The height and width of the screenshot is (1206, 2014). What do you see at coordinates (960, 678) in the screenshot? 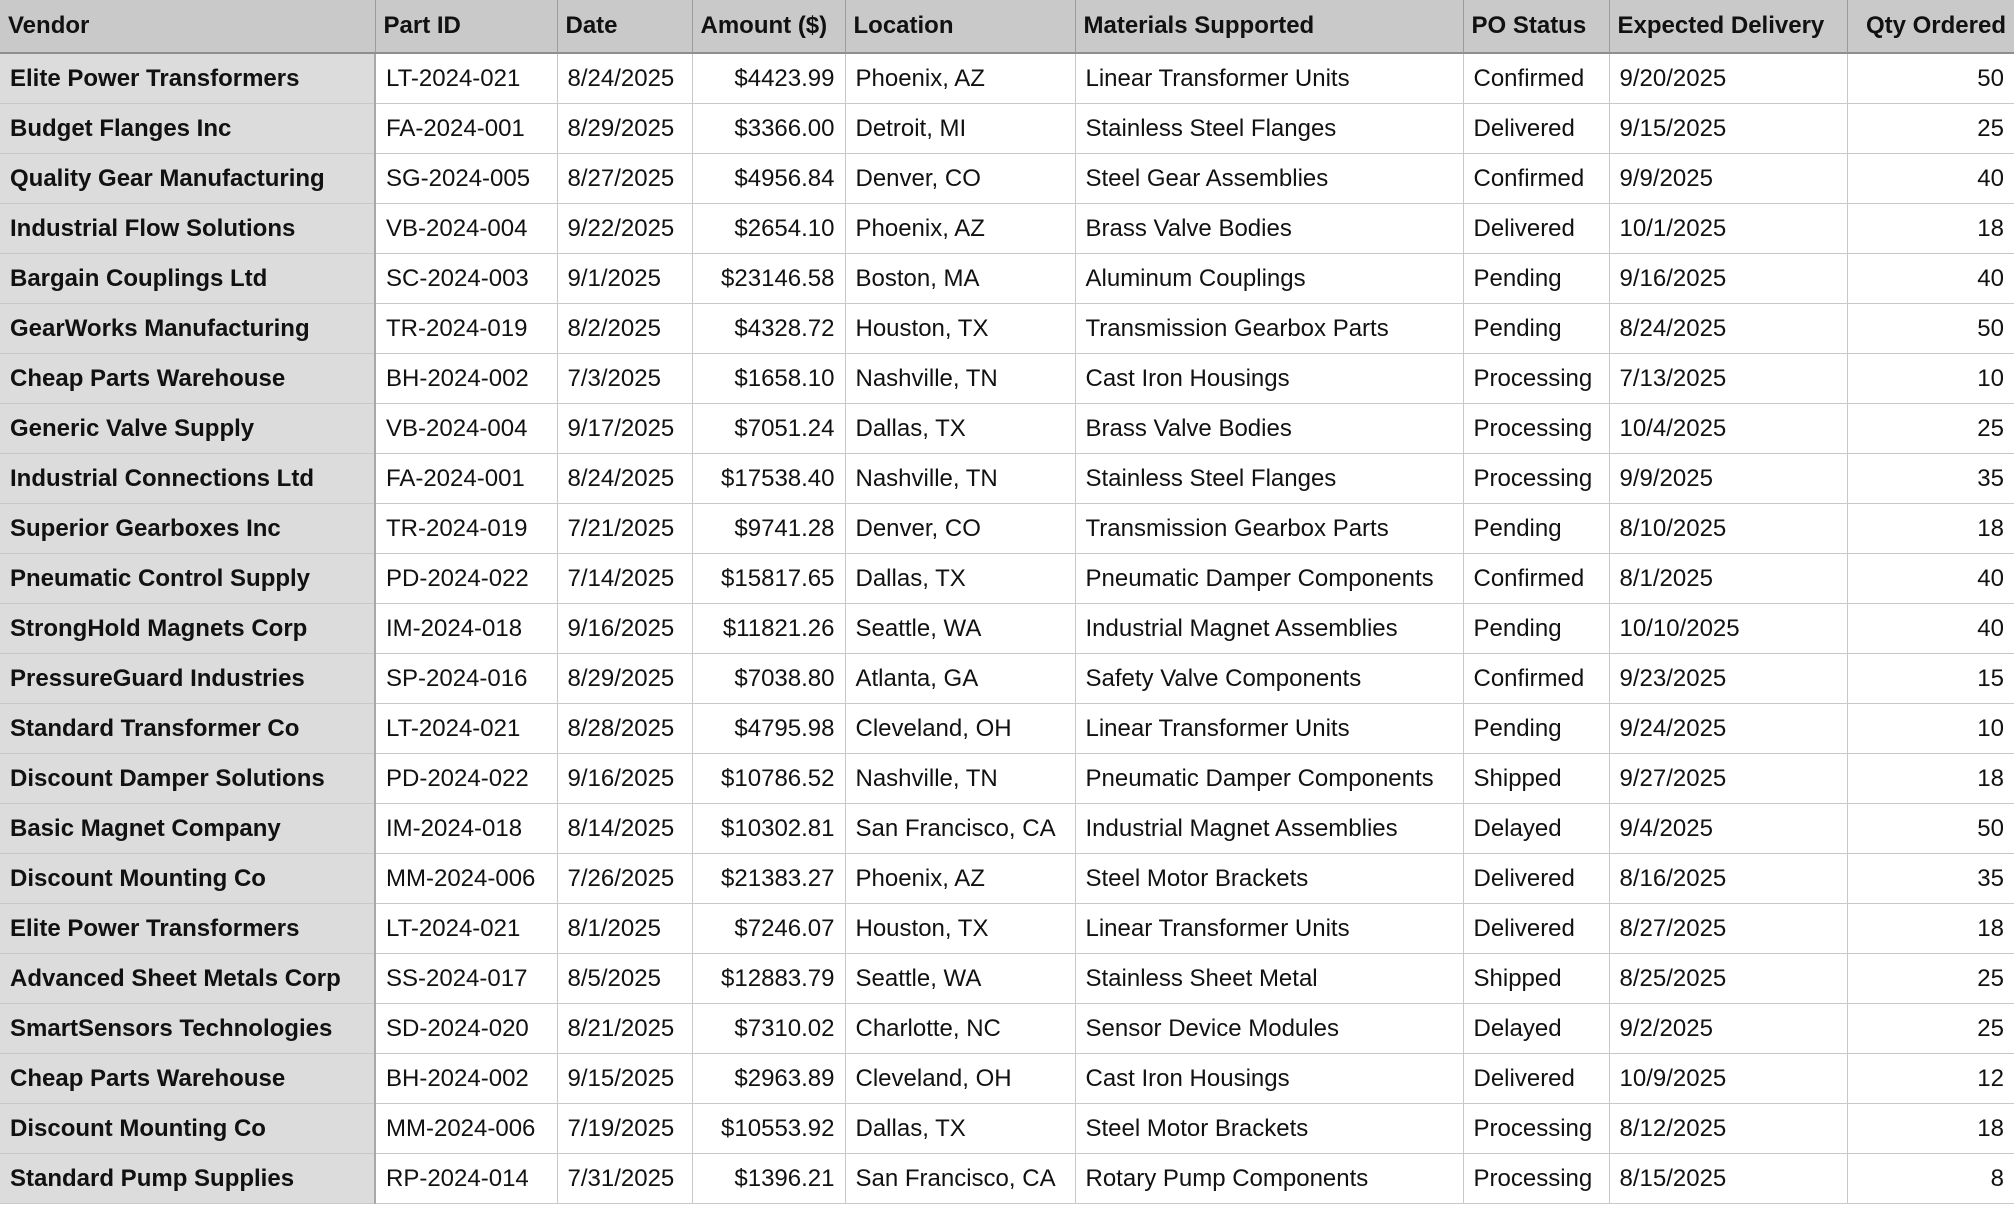
I see `cell-location: Atlanta, GA` at bounding box center [960, 678].